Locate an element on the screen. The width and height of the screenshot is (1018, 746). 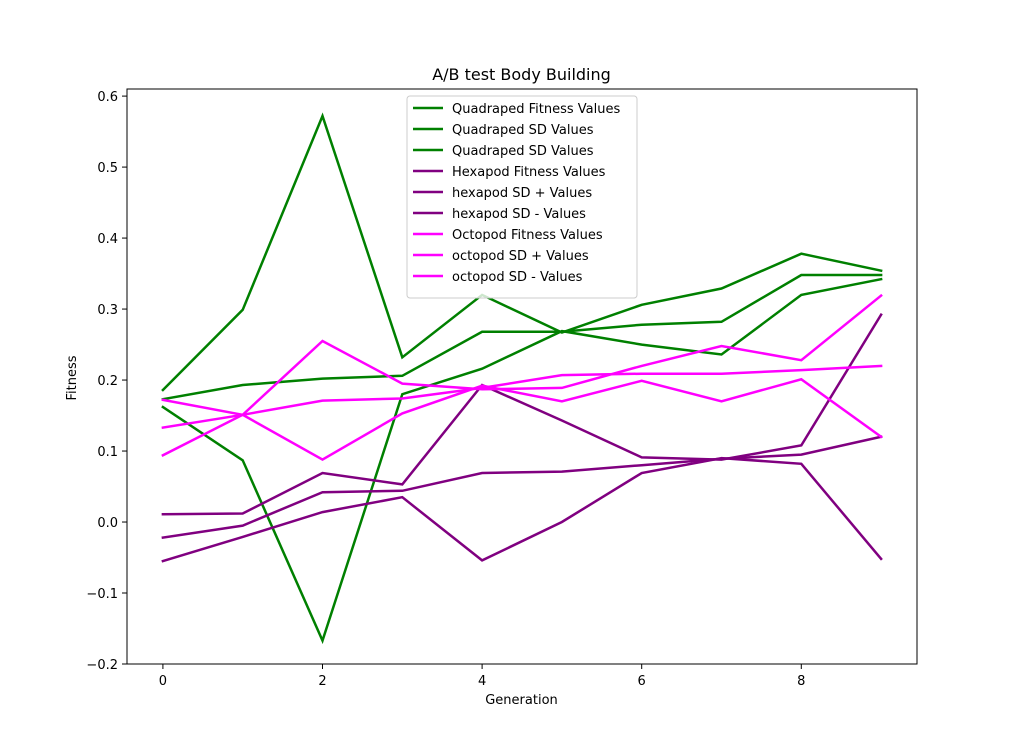
y-tick-label: 0.6 is located at coordinates (107, 97).